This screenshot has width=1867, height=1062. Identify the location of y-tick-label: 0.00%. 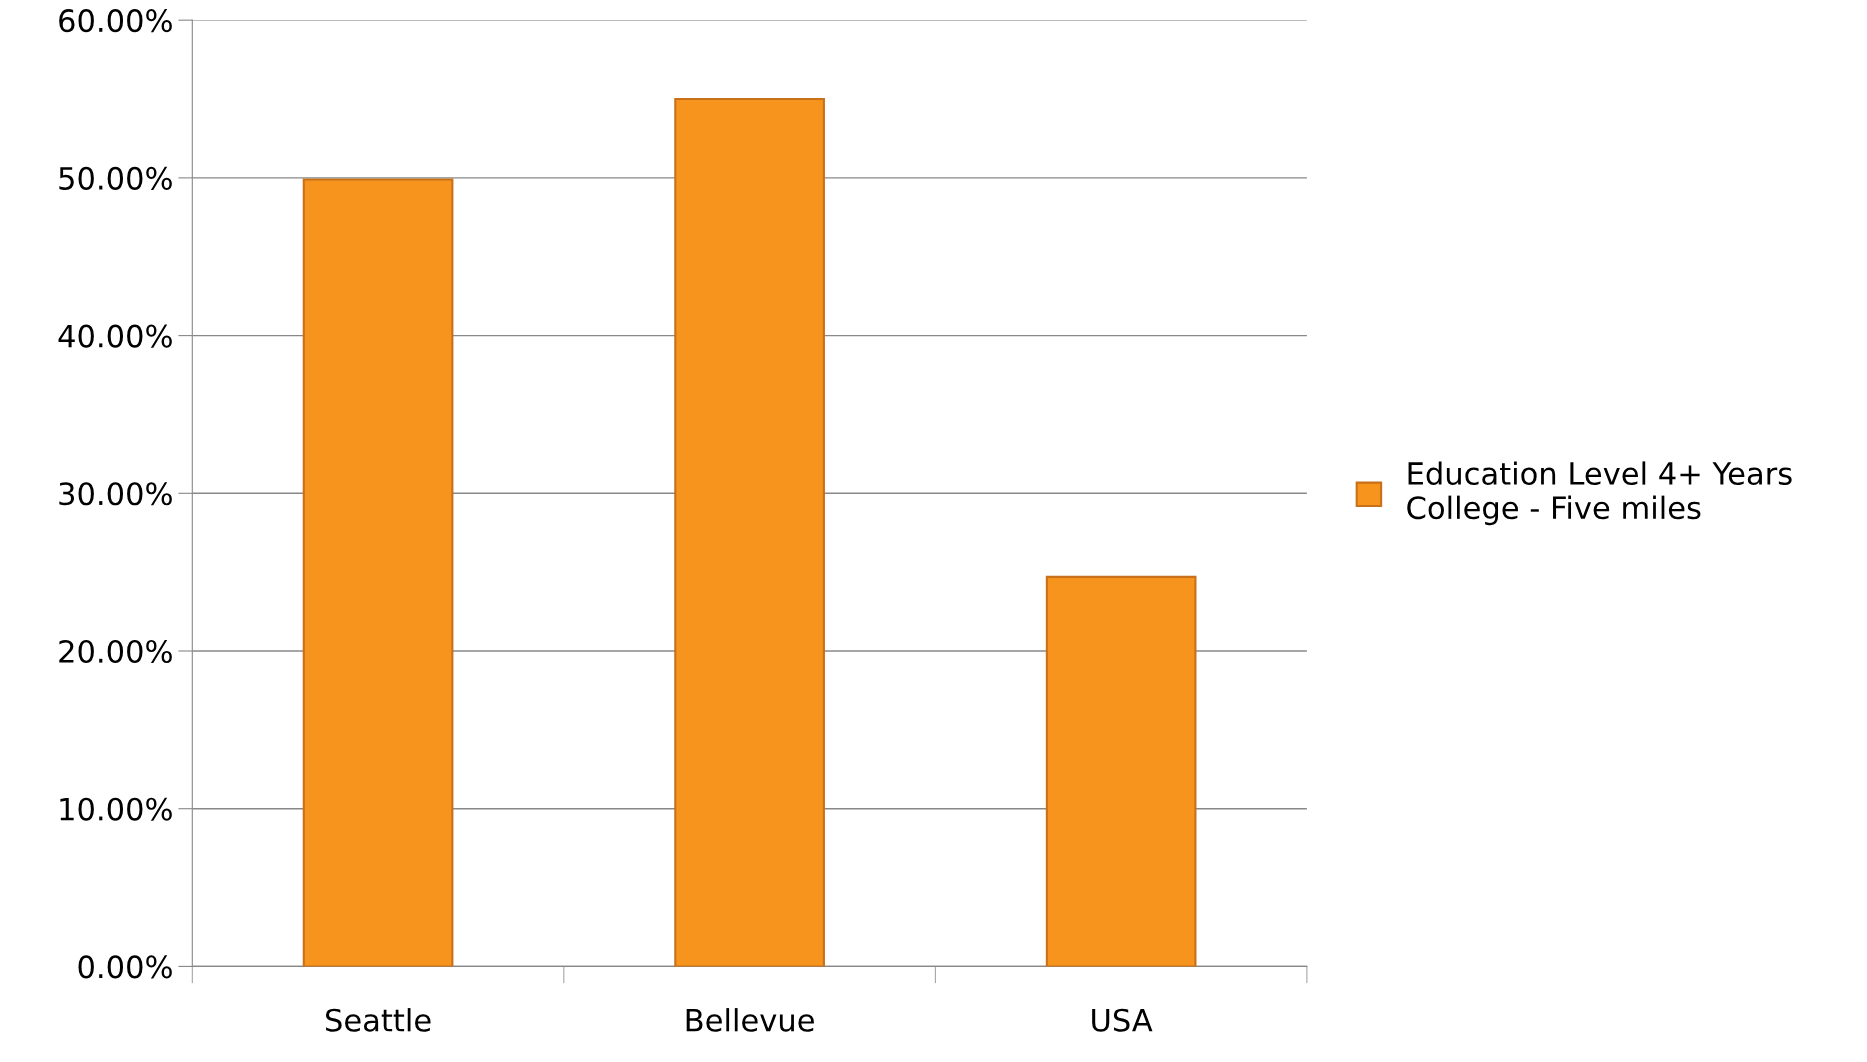
(125, 967).